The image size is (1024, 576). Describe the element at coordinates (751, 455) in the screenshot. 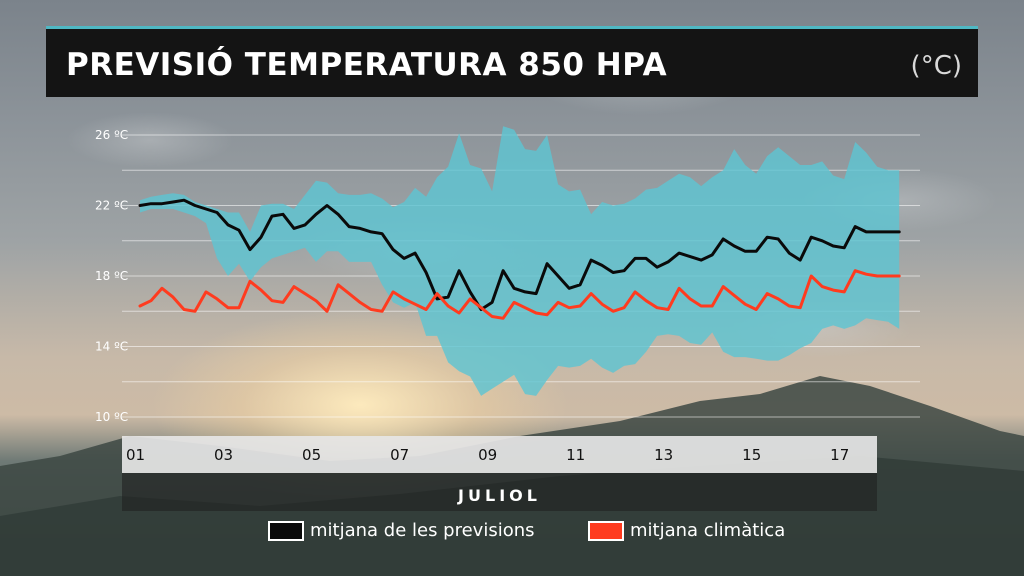

I see `x-tick-label: 15` at that location.